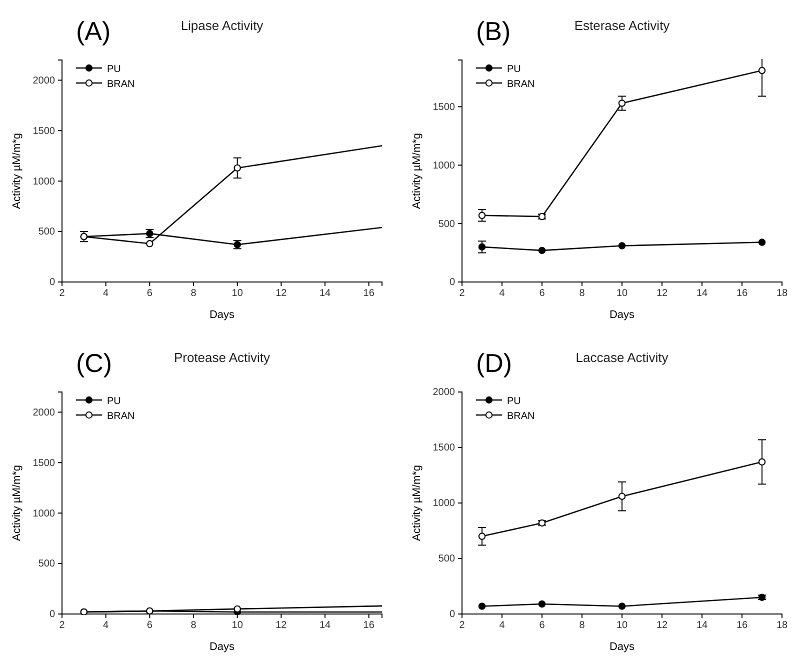  What do you see at coordinates (622, 357) in the screenshot?
I see `chart-title: Laccase Activity` at bounding box center [622, 357].